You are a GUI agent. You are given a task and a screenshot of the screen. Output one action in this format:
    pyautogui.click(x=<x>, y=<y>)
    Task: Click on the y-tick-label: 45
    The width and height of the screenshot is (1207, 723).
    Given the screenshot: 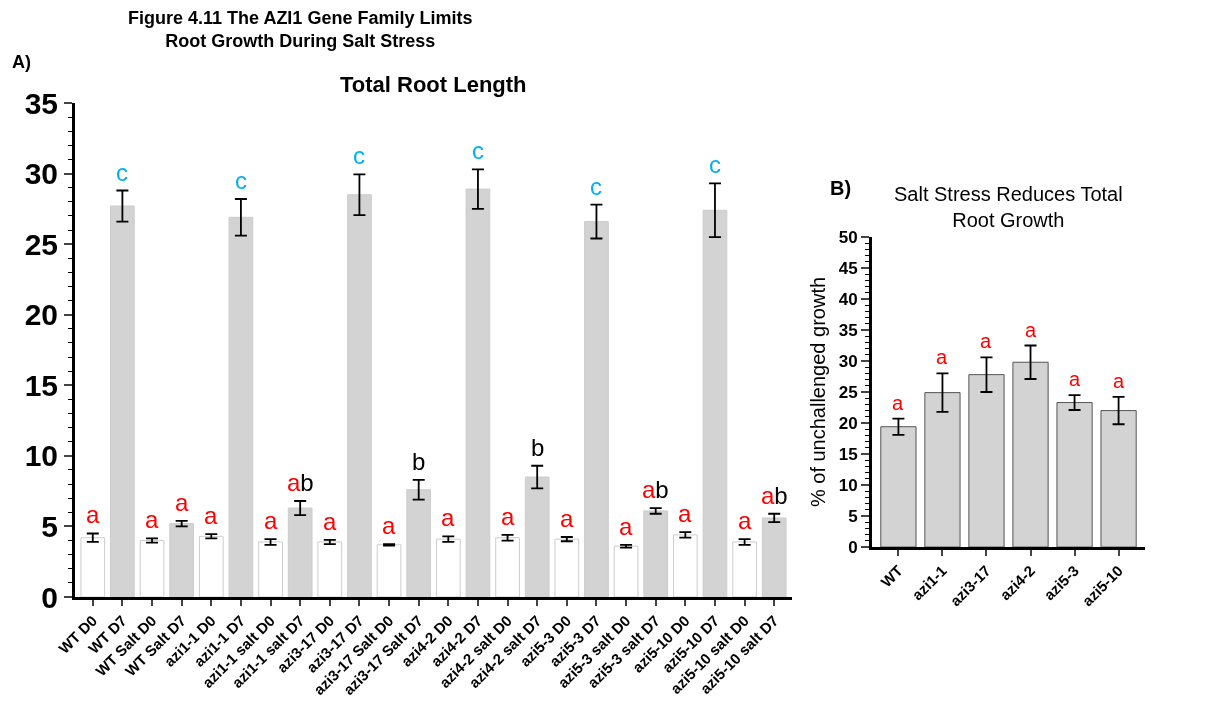 What is the action you would take?
    pyautogui.click(x=848, y=268)
    